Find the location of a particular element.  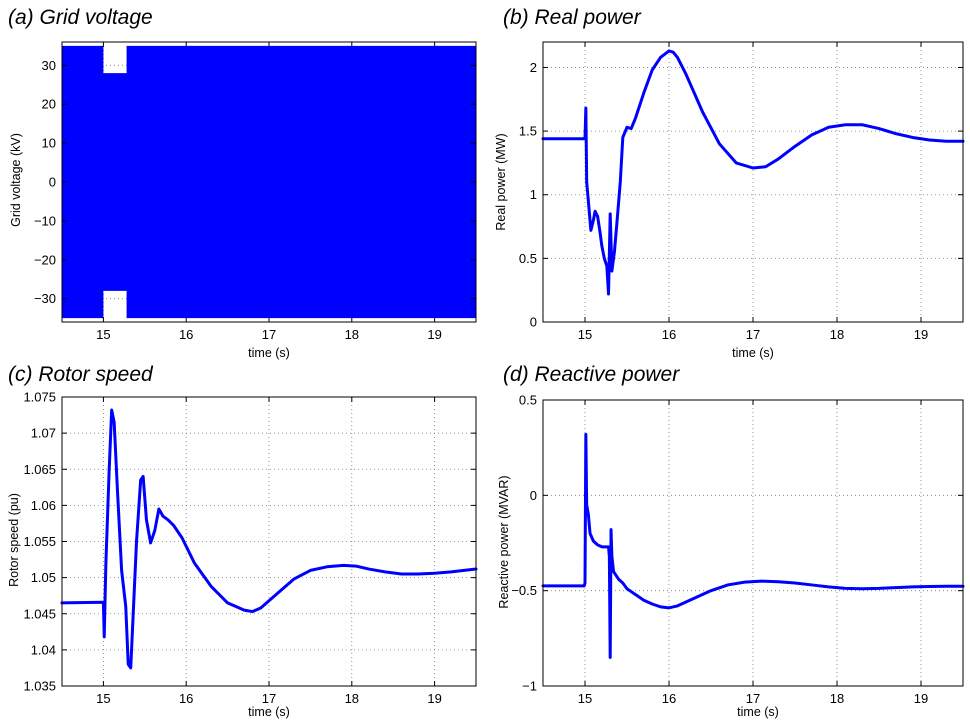

y-tick-label: 1.055 is located at coordinates (39, 541).